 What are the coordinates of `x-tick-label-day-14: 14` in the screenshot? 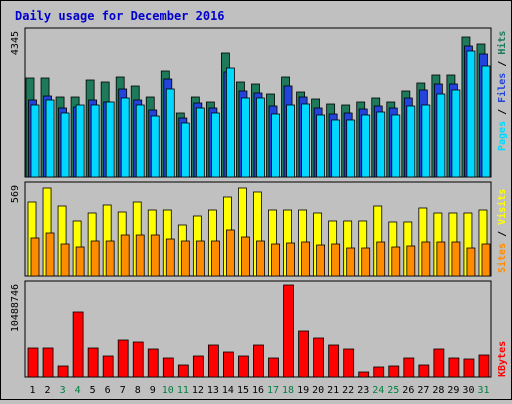 It's located at (228, 390).